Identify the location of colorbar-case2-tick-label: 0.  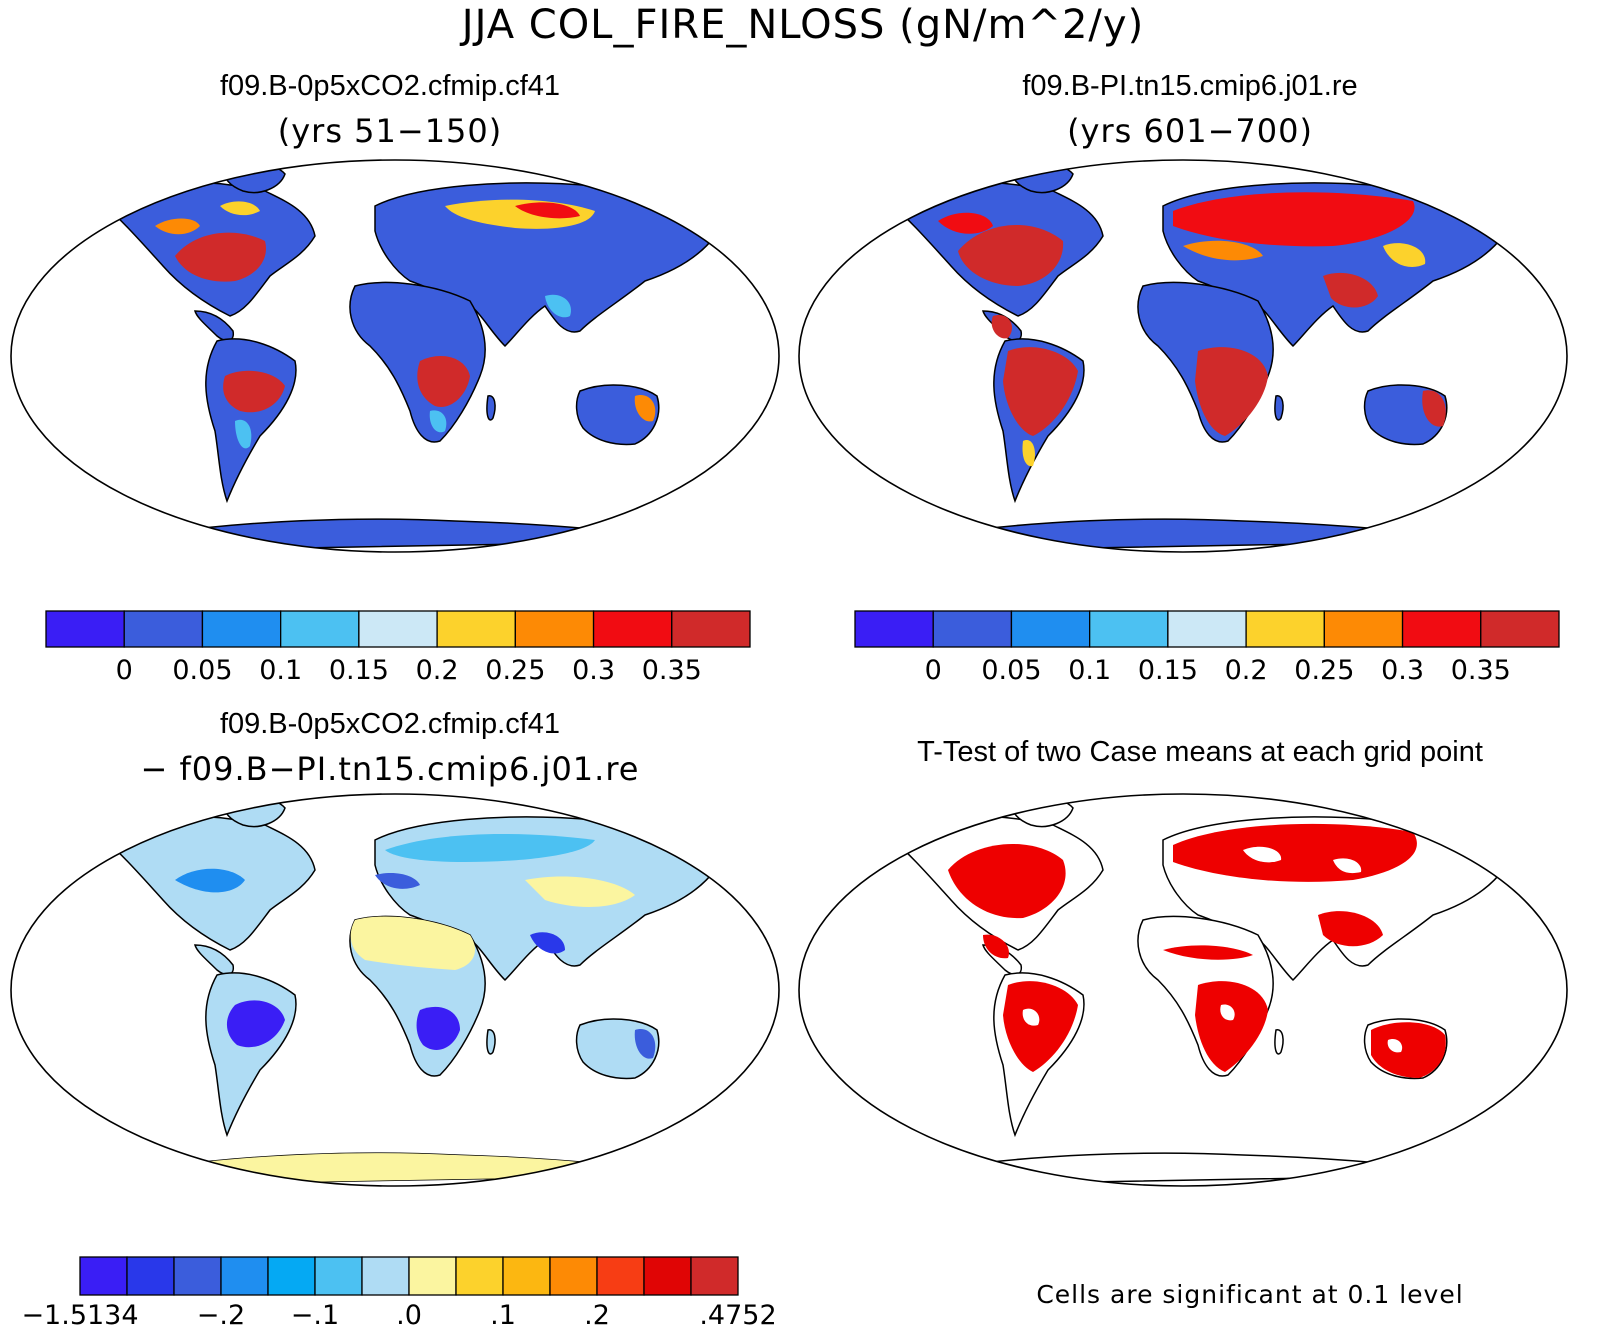
(933, 670).